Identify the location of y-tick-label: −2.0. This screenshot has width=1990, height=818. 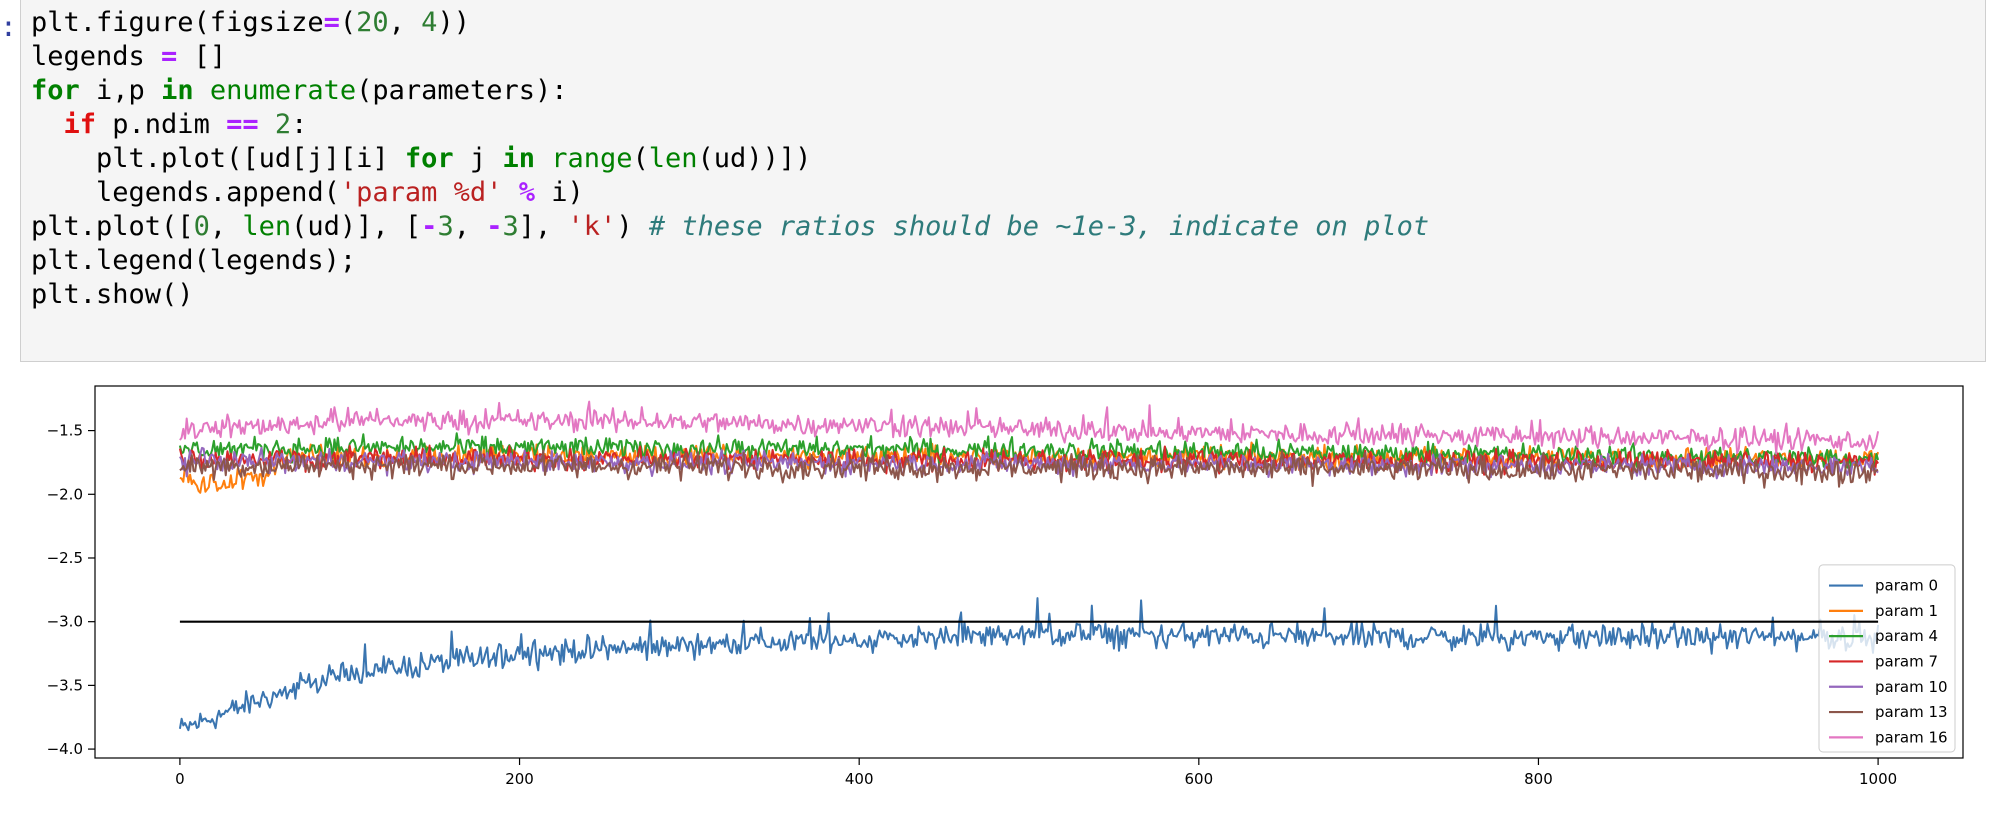
(65, 494).